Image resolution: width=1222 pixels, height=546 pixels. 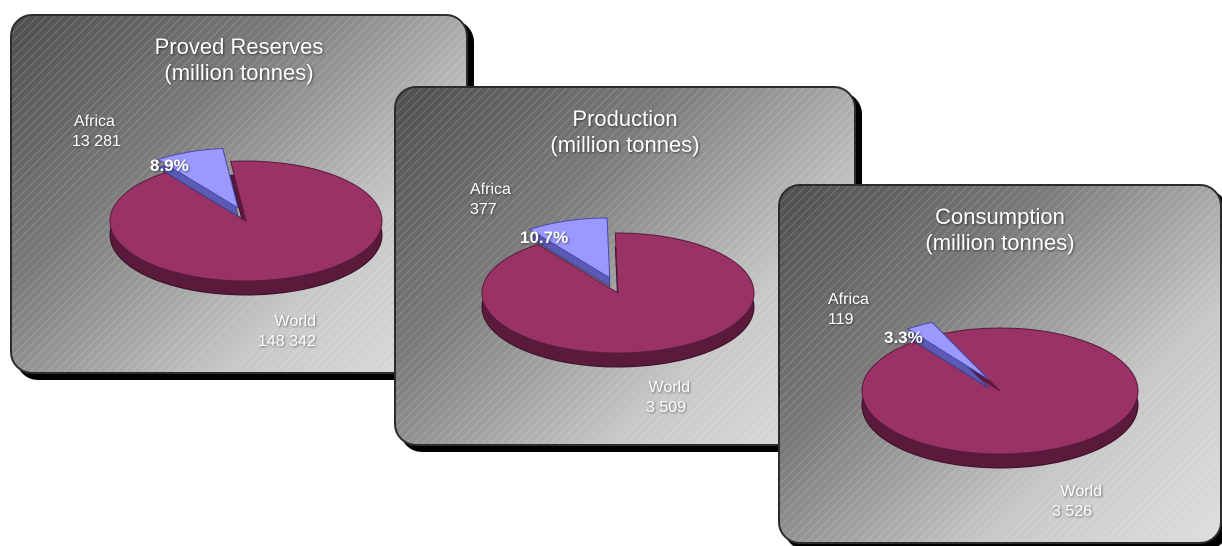 I want to click on production-africa-percent: 10.7%, so click(x=544, y=237).